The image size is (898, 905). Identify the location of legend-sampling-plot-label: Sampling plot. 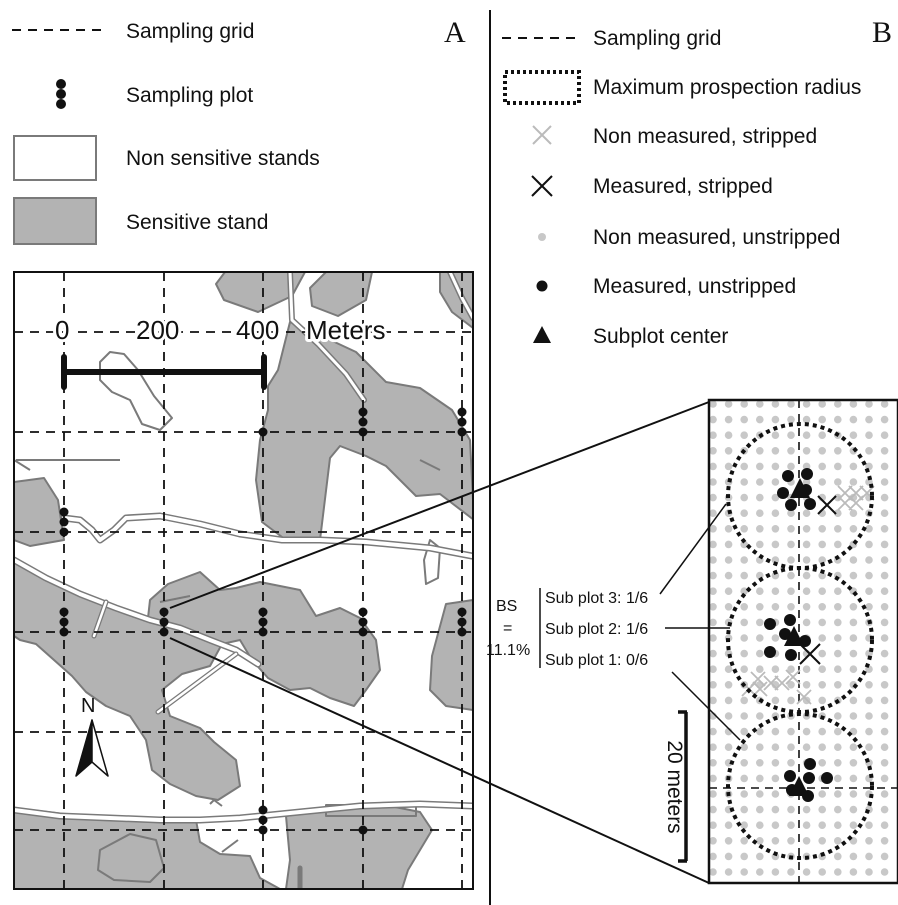
(189, 95).